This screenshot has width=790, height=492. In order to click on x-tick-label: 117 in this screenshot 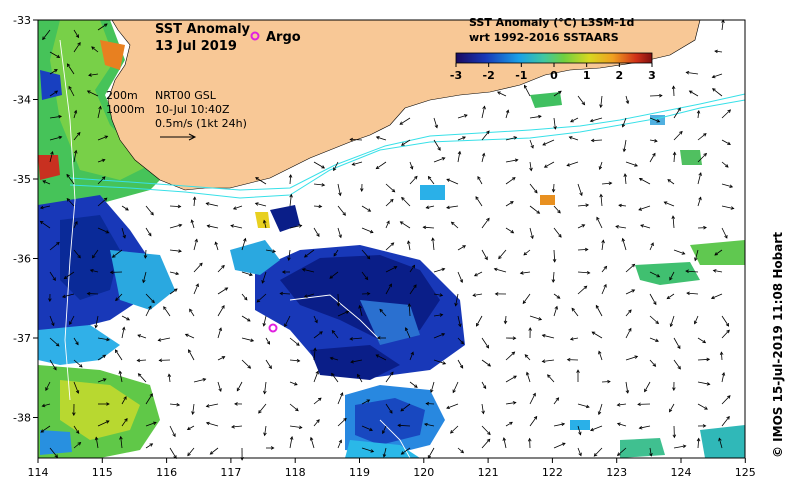, I will do `click(230, 472)`.